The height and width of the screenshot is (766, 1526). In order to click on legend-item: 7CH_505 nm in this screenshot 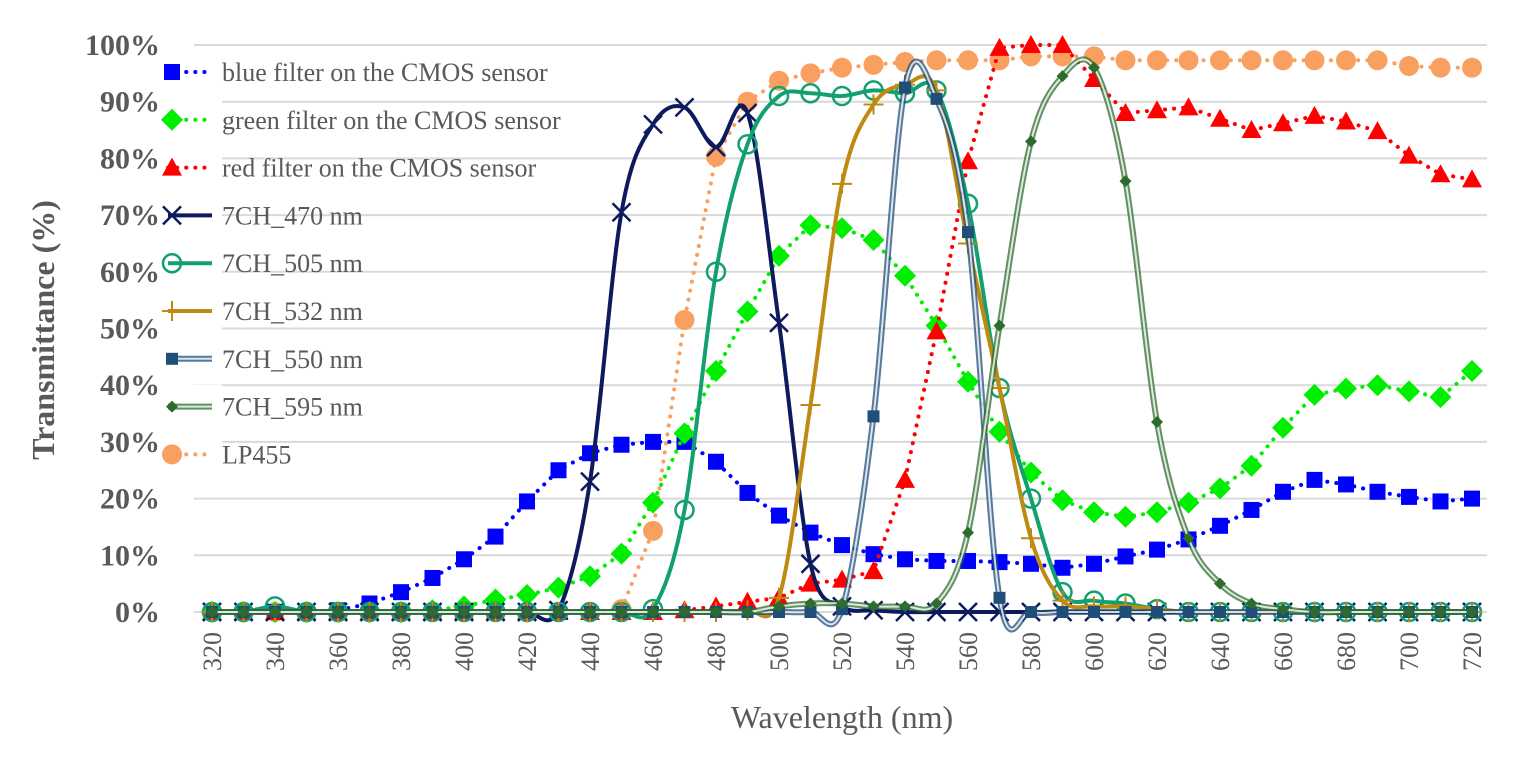, I will do `click(262, 263)`.